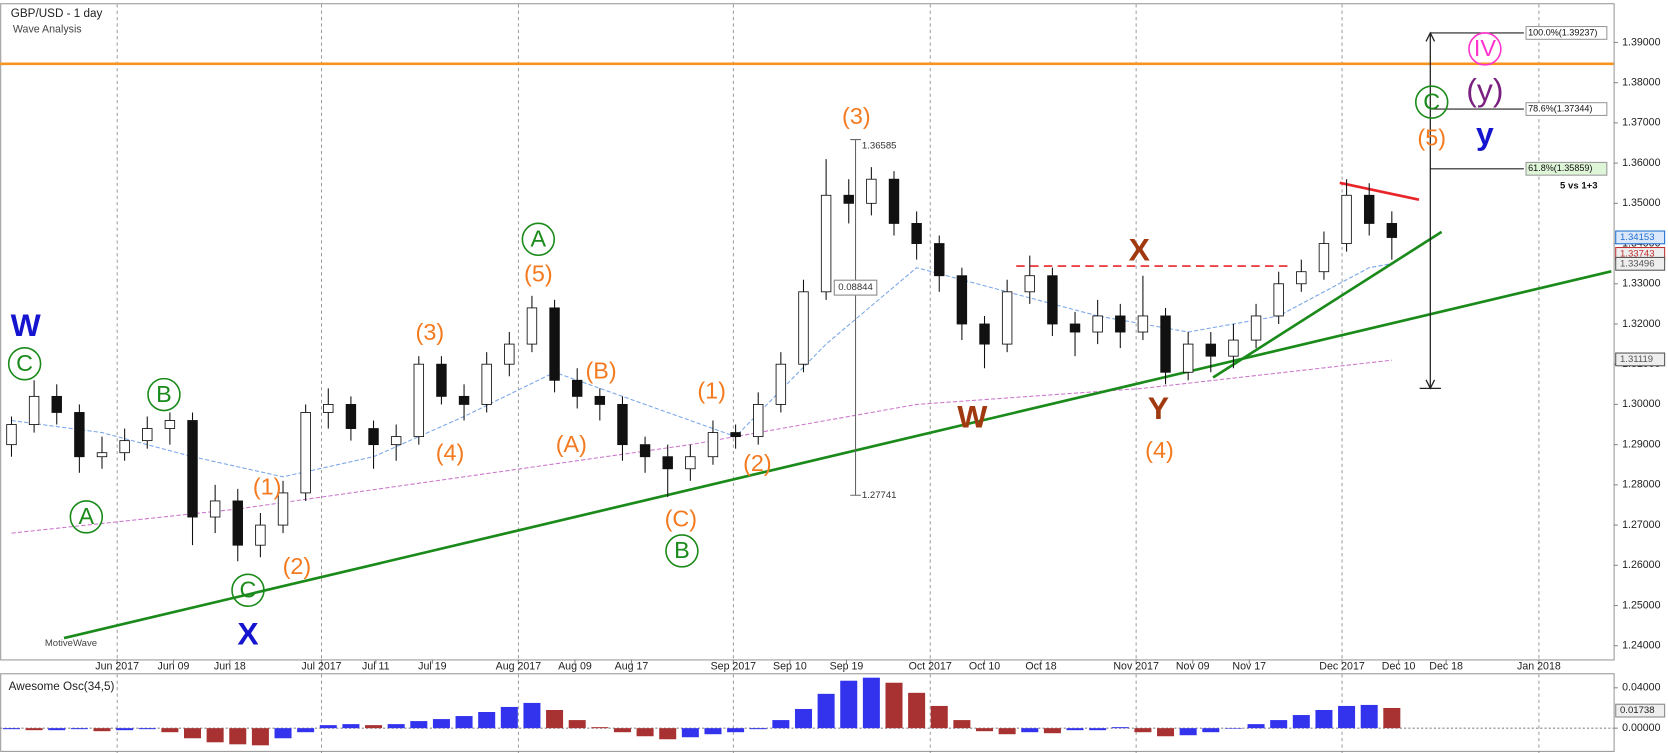  Describe the element at coordinates (879, 495) in the screenshot. I see `measure-bottom: 1.27741` at that location.